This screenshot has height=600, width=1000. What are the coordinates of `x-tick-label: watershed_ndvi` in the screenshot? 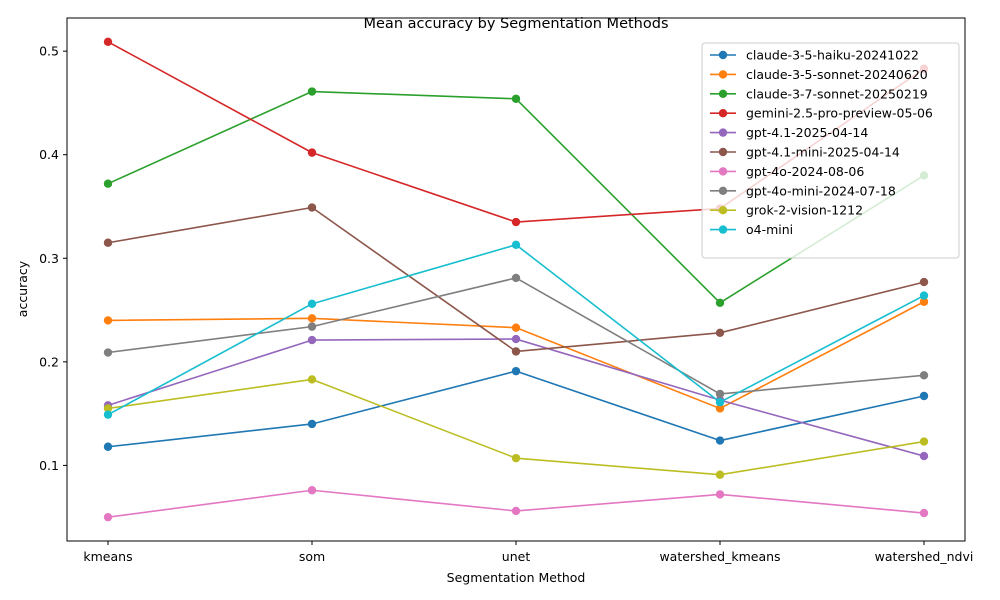 It's located at (924, 556).